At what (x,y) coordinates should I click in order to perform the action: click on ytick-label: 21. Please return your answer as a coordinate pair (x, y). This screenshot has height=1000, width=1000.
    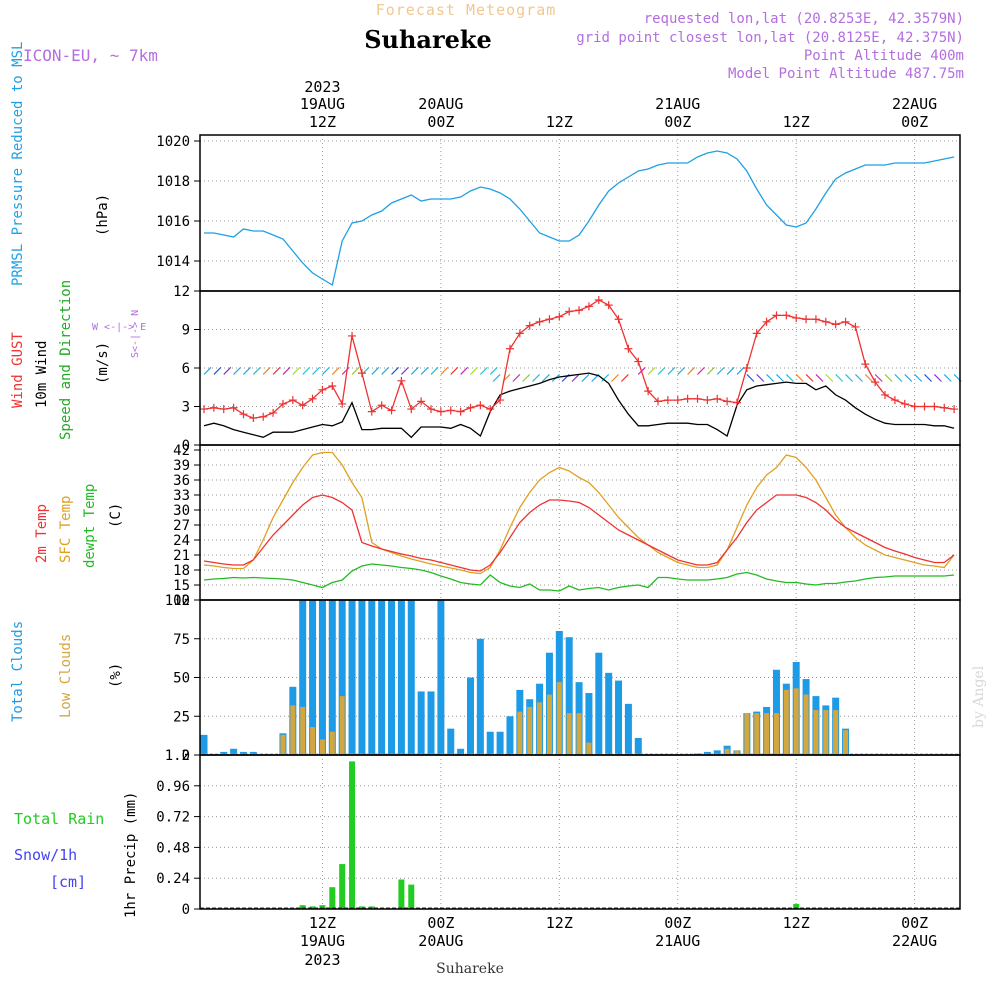
    Looking at the image, I should click on (181, 556).